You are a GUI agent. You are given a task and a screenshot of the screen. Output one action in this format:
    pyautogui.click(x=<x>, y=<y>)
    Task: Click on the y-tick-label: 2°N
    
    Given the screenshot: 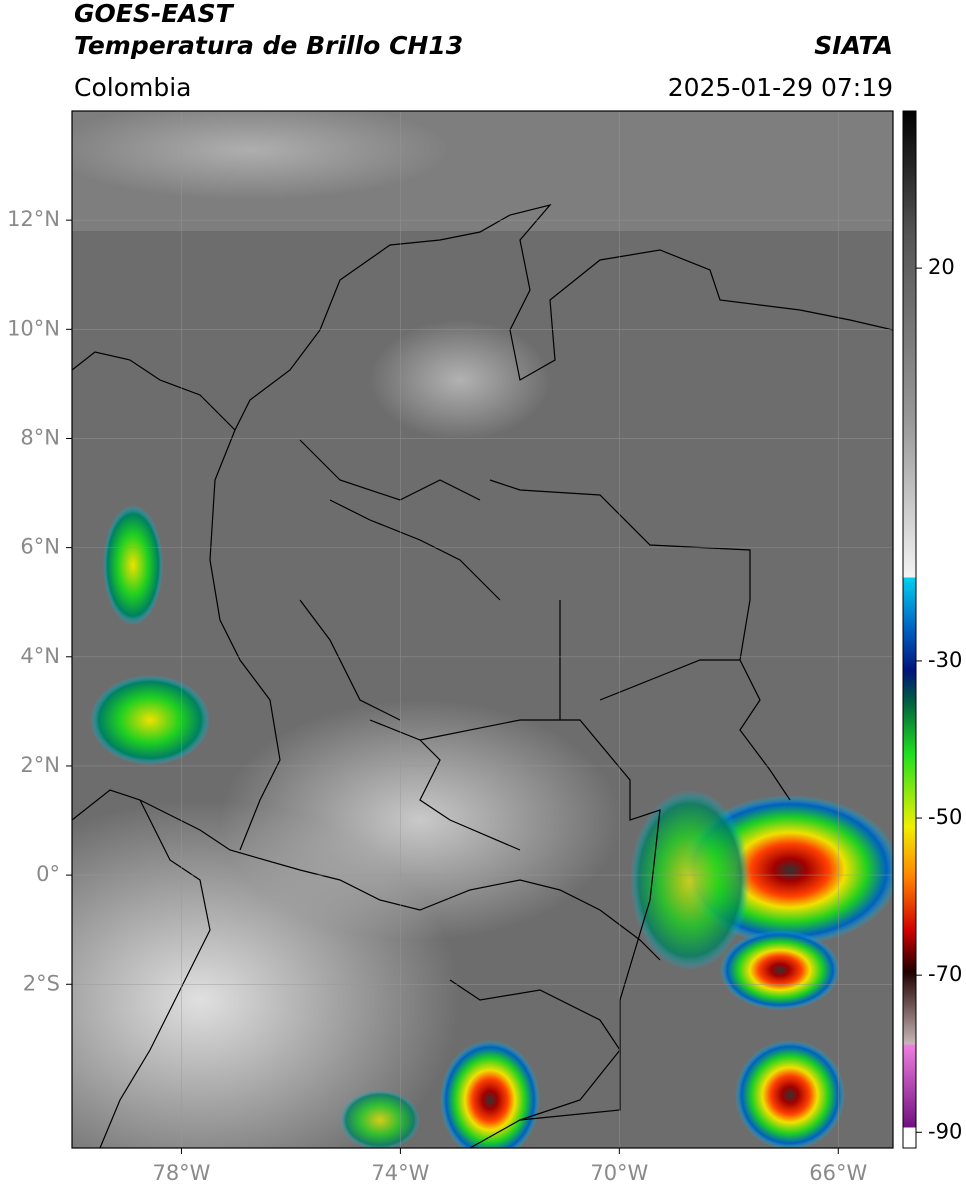 What is the action you would take?
    pyautogui.click(x=40, y=765)
    